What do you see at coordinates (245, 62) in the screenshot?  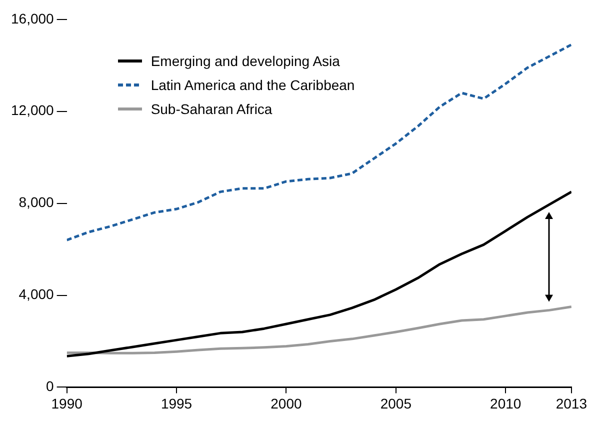 I see `legend-label: Emerging and developing Asia` at bounding box center [245, 62].